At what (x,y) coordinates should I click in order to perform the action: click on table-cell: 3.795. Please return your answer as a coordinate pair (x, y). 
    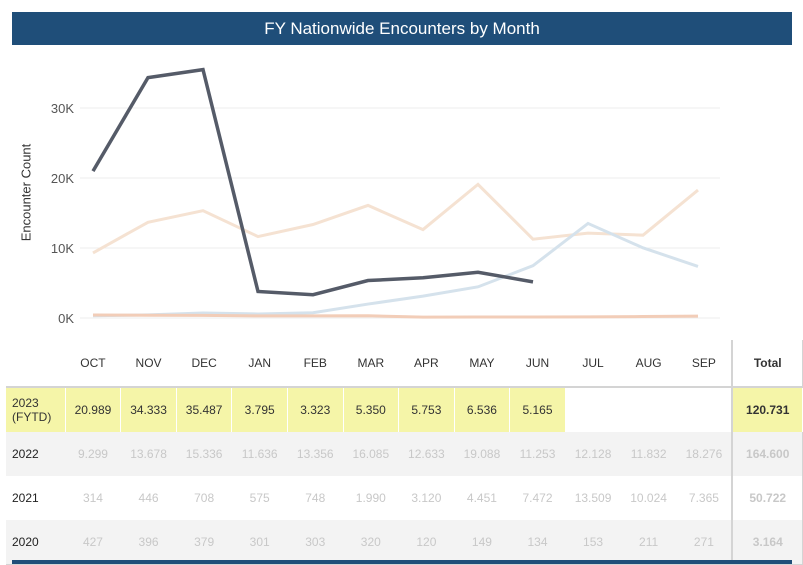
    Looking at the image, I should click on (260, 409).